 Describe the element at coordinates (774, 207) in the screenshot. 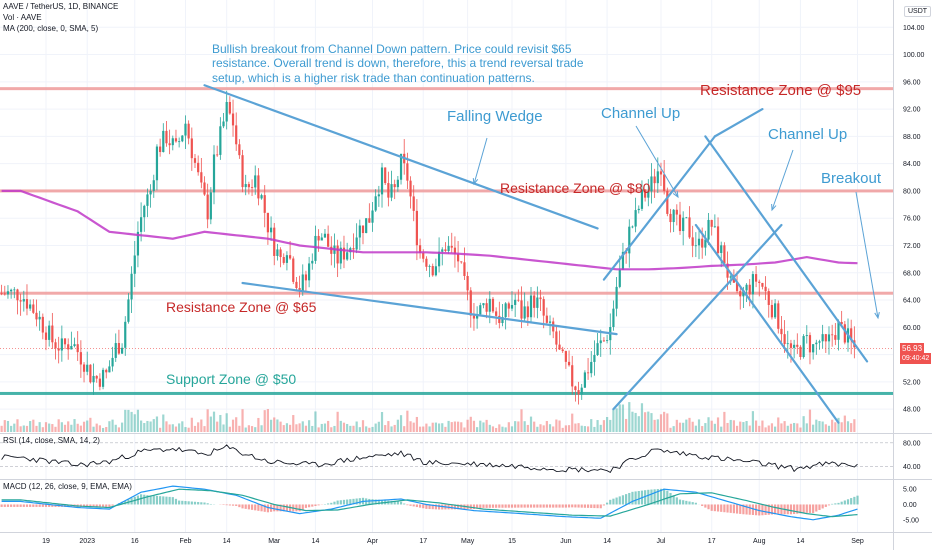

I see `channel-up-arrow-2-head` at that location.